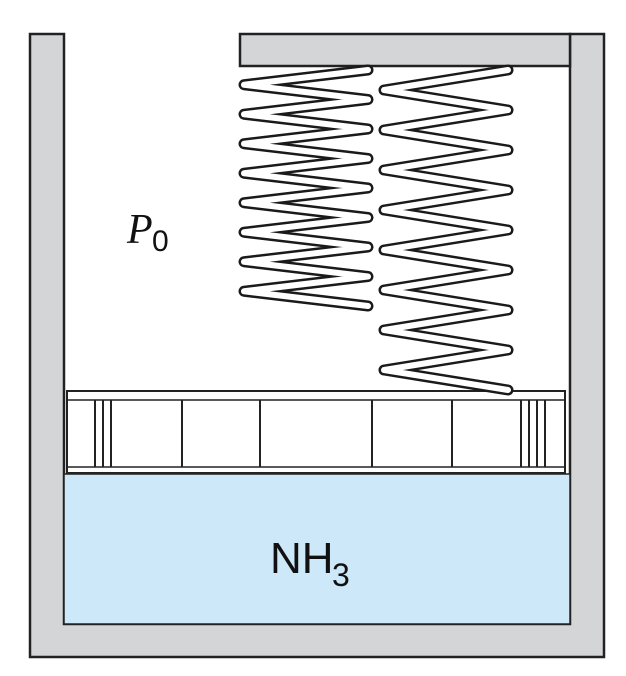 This screenshot has height=676, width=626. I want to click on pressure-label-subscript: 0, so click(160, 241).